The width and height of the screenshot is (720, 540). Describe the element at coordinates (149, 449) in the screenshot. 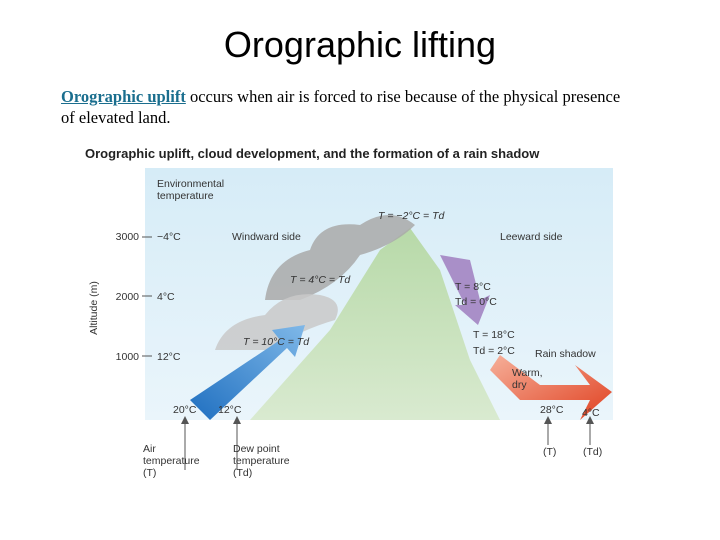

I see `air-temp-label: Air` at that location.